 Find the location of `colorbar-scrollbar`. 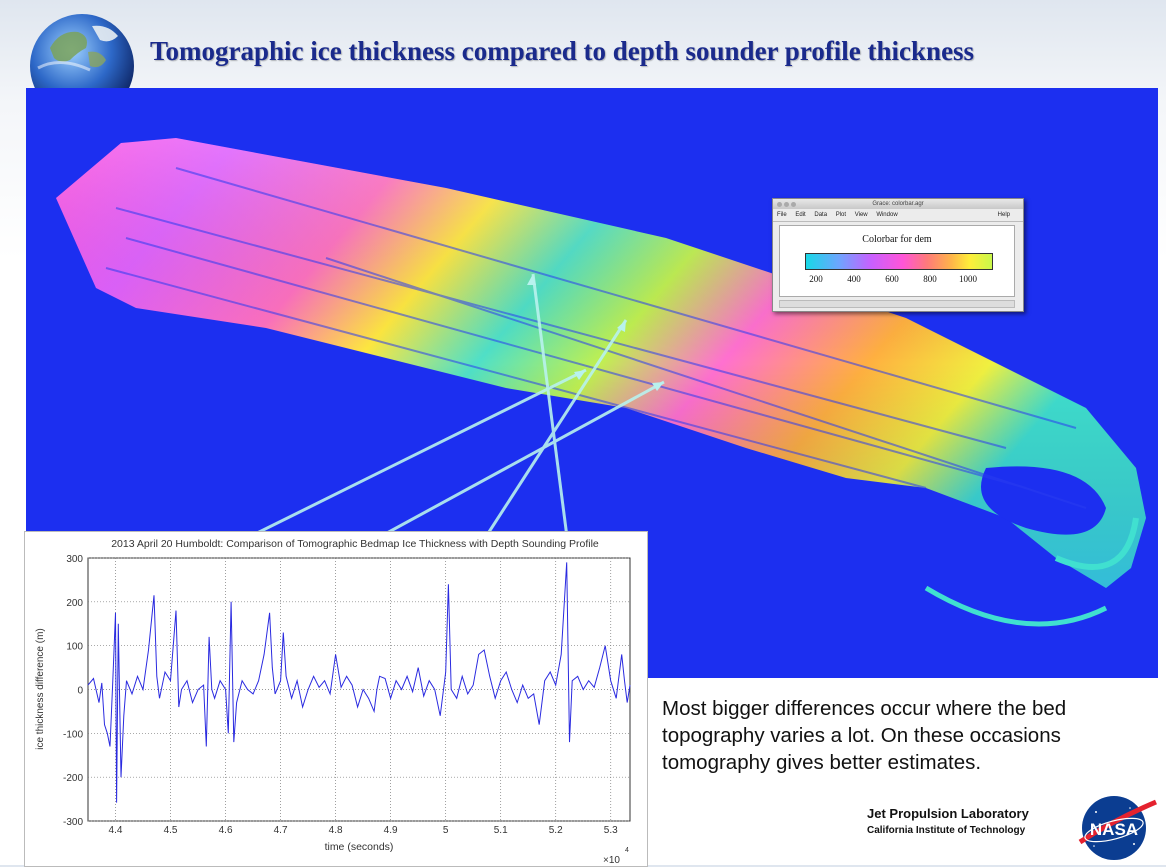

colorbar-scrollbar is located at coordinates (897, 304).